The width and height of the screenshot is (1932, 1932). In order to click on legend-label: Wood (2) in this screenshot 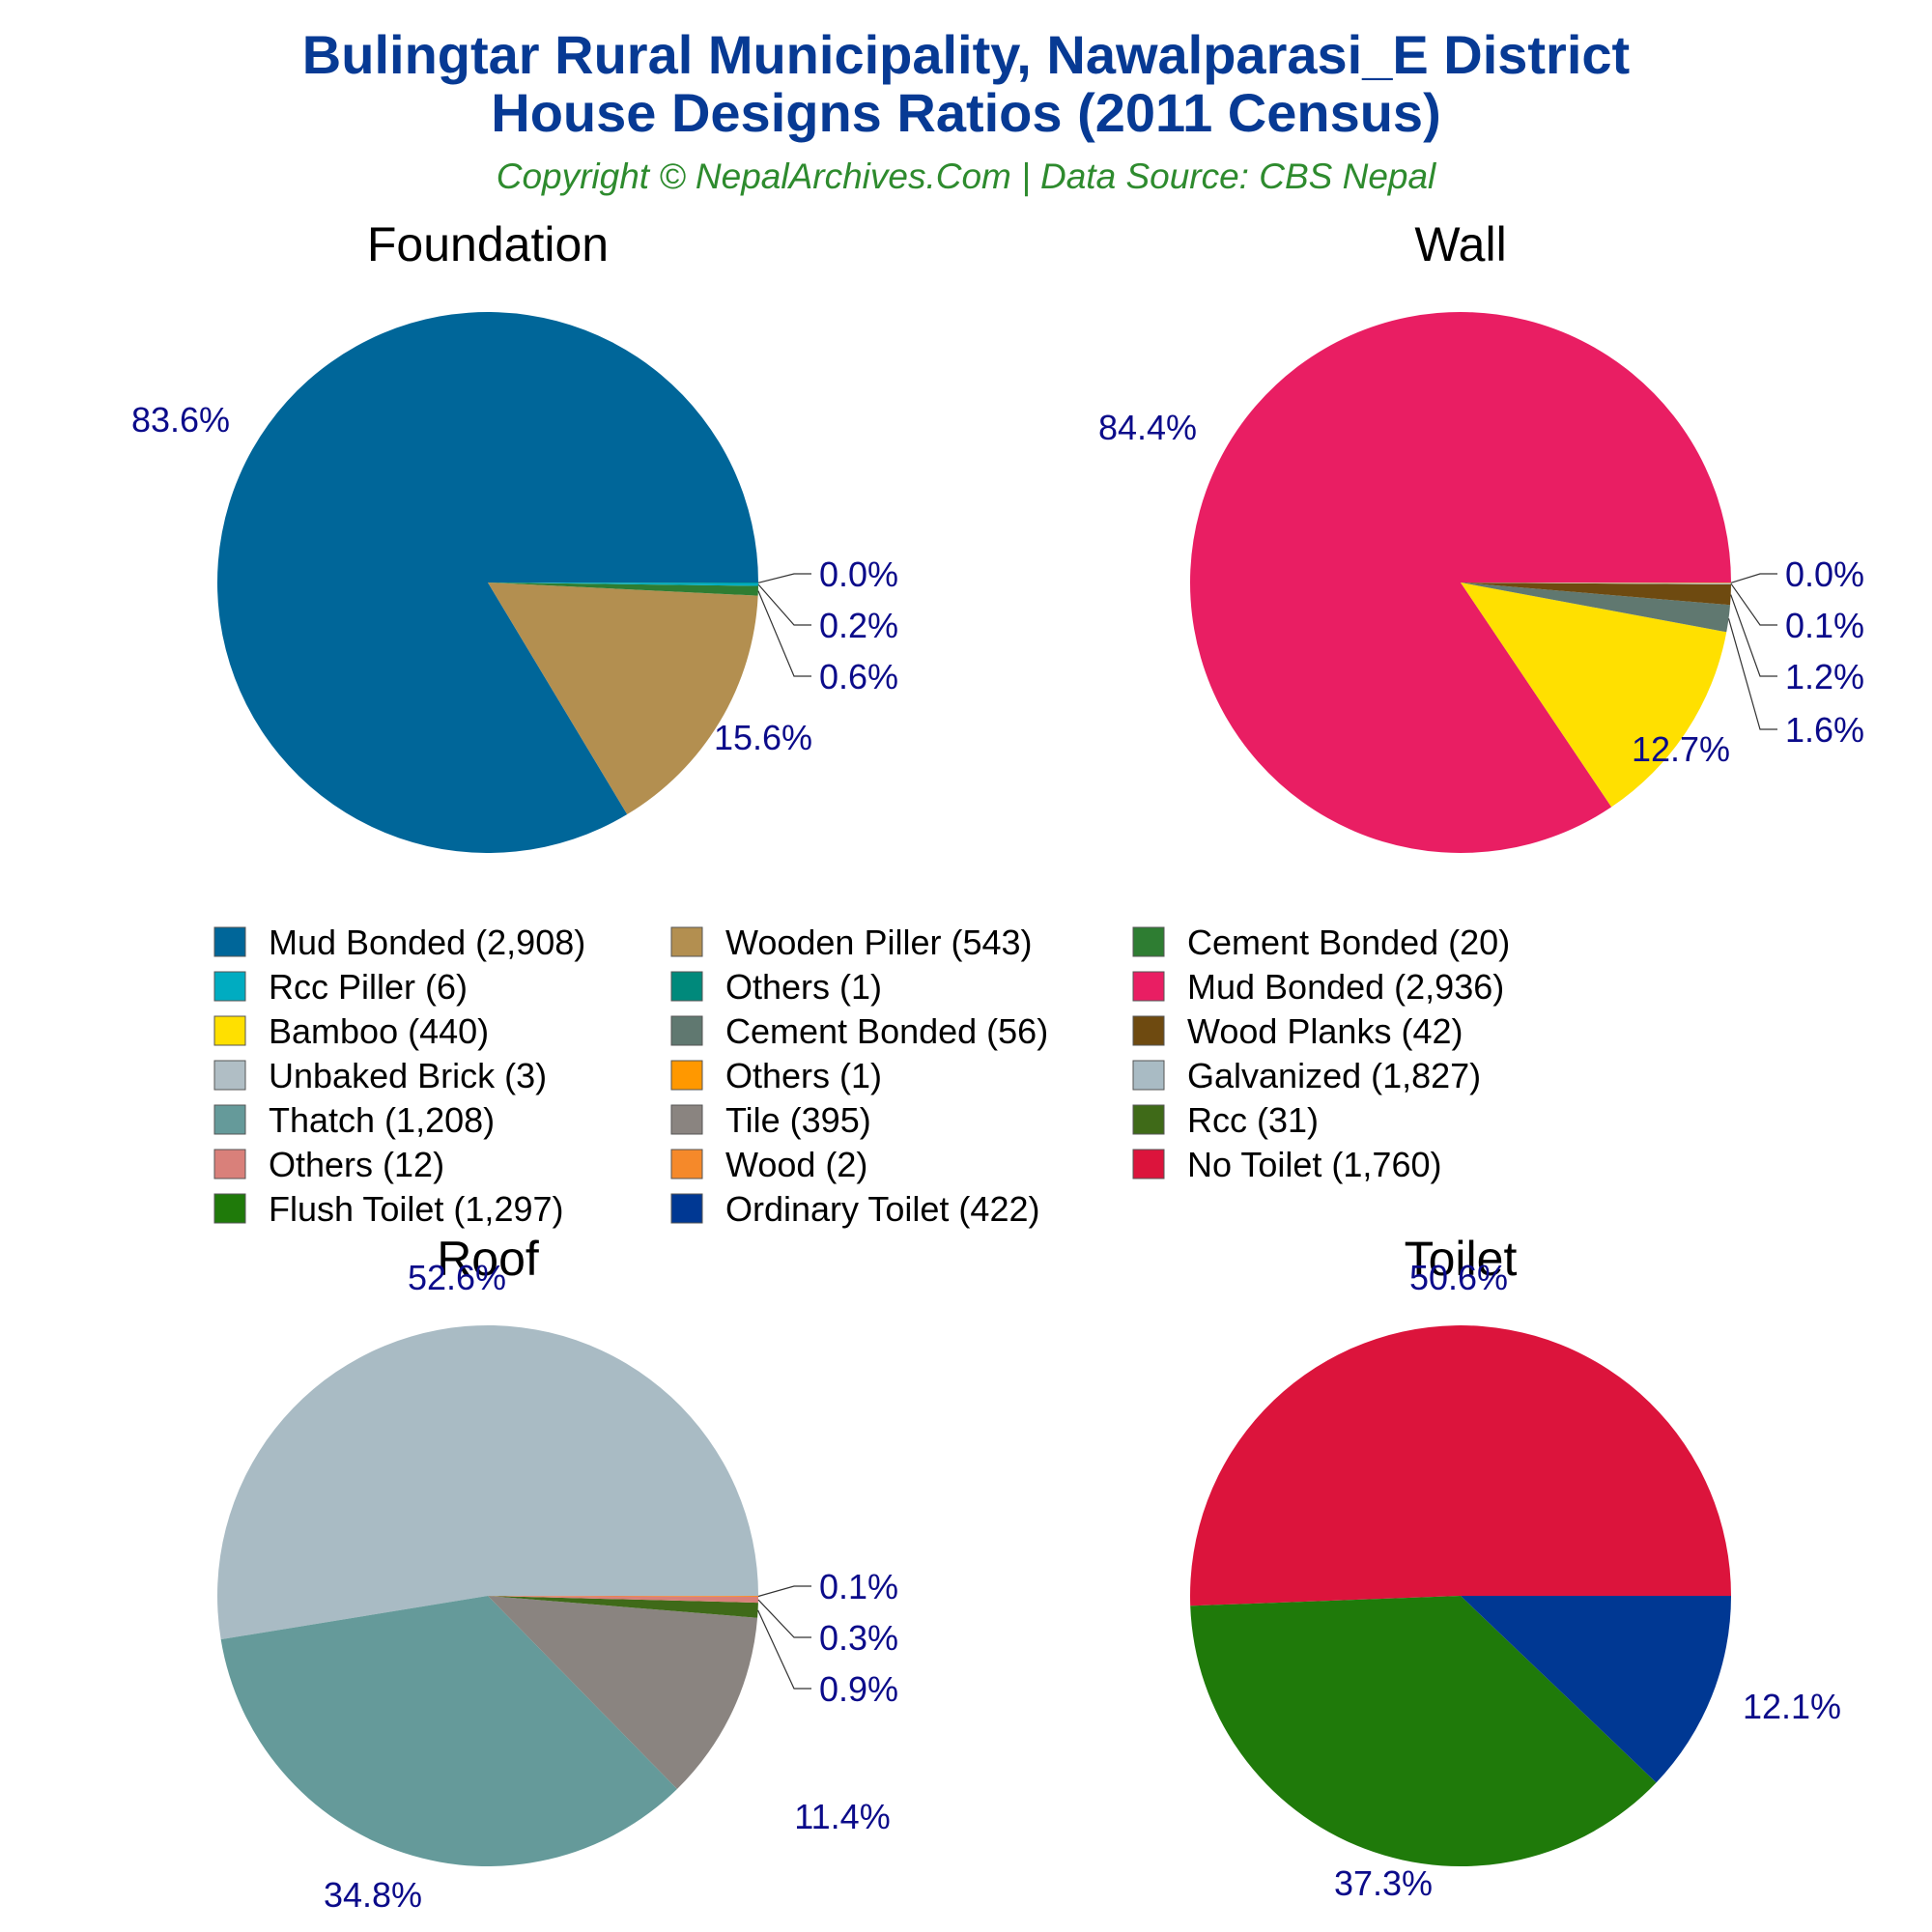, I will do `click(796, 1164)`.